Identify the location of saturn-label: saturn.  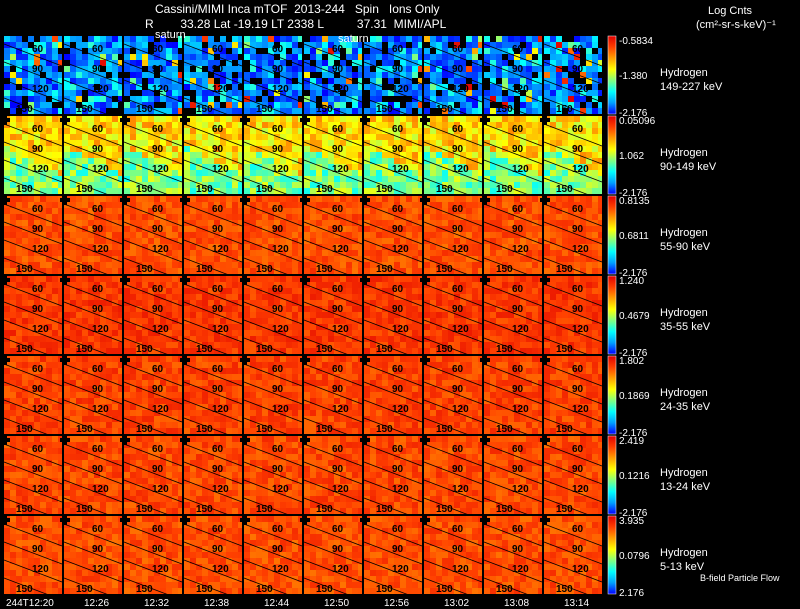
(353, 39).